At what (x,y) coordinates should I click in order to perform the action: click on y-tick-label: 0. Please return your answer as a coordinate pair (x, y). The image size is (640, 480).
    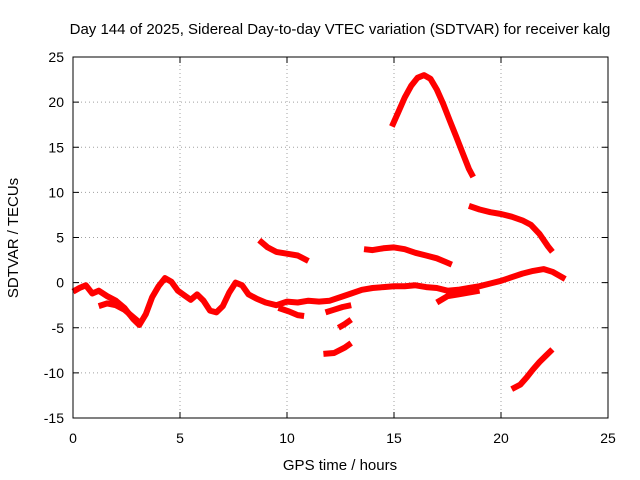
    Looking at the image, I should click on (60, 283).